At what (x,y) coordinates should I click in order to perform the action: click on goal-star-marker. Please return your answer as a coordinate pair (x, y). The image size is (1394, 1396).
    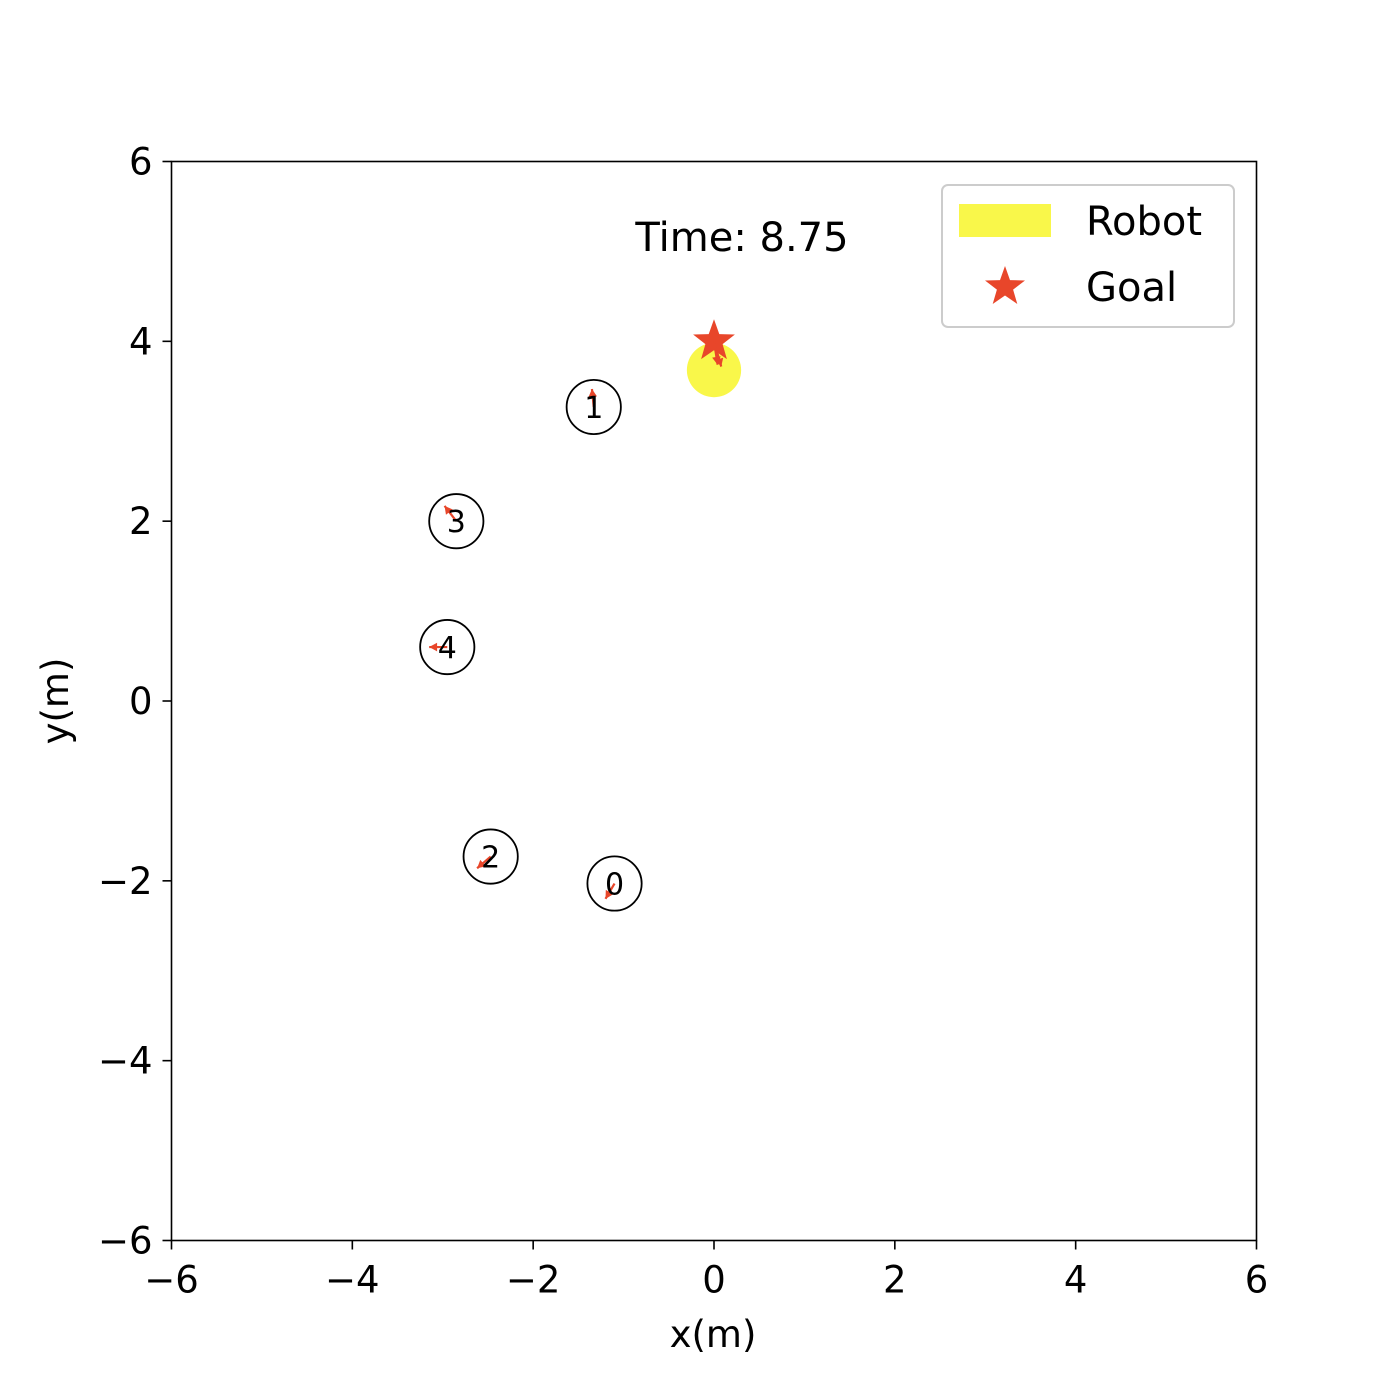
    Looking at the image, I should click on (714, 339).